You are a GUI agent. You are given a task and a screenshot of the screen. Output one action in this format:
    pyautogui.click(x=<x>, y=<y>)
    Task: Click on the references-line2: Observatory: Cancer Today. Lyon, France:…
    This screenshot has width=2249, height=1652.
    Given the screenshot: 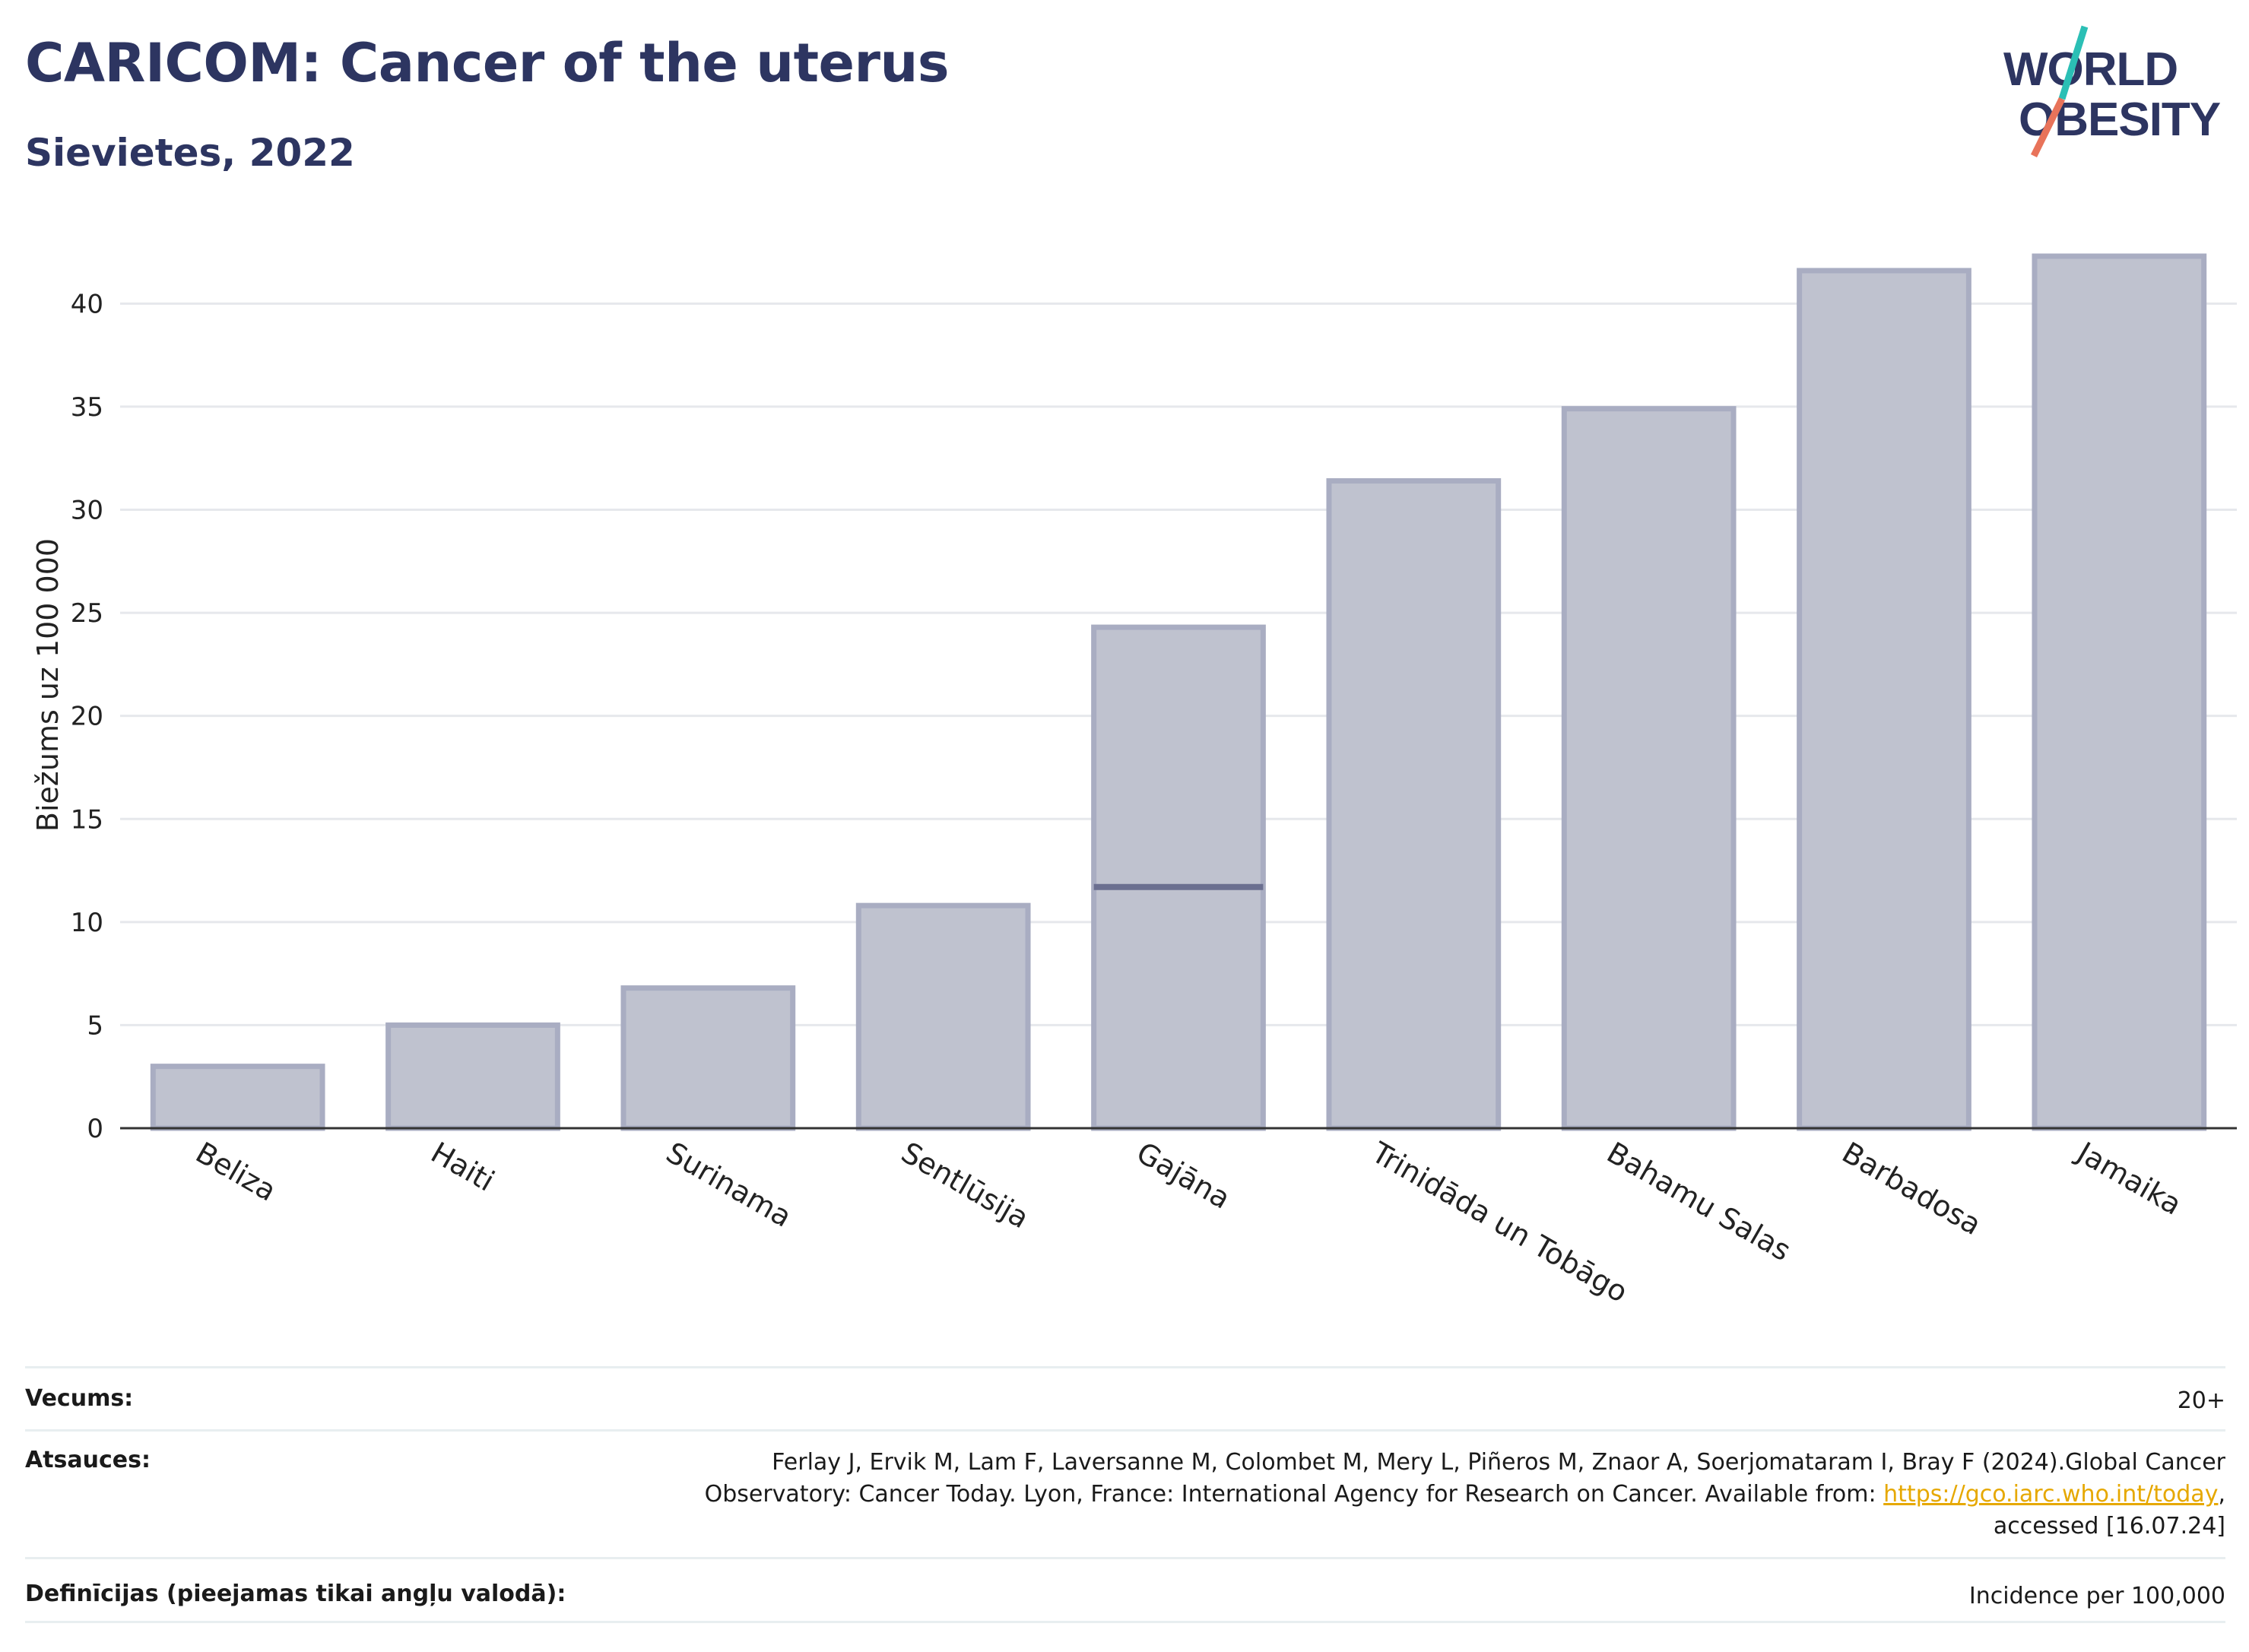 What is the action you would take?
    pyautogui.click(x=1465, y=1495)
    